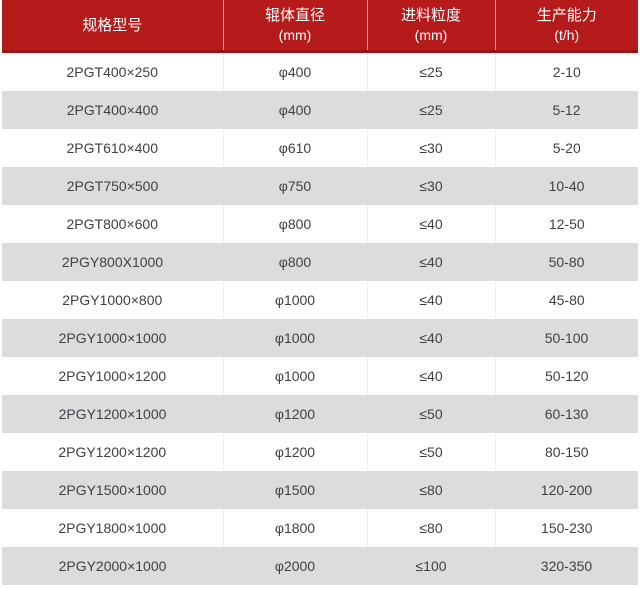  Describe the element at coordinates (112, 110) in the screenshot. I see `cell: 2PGT400×400` at that location.